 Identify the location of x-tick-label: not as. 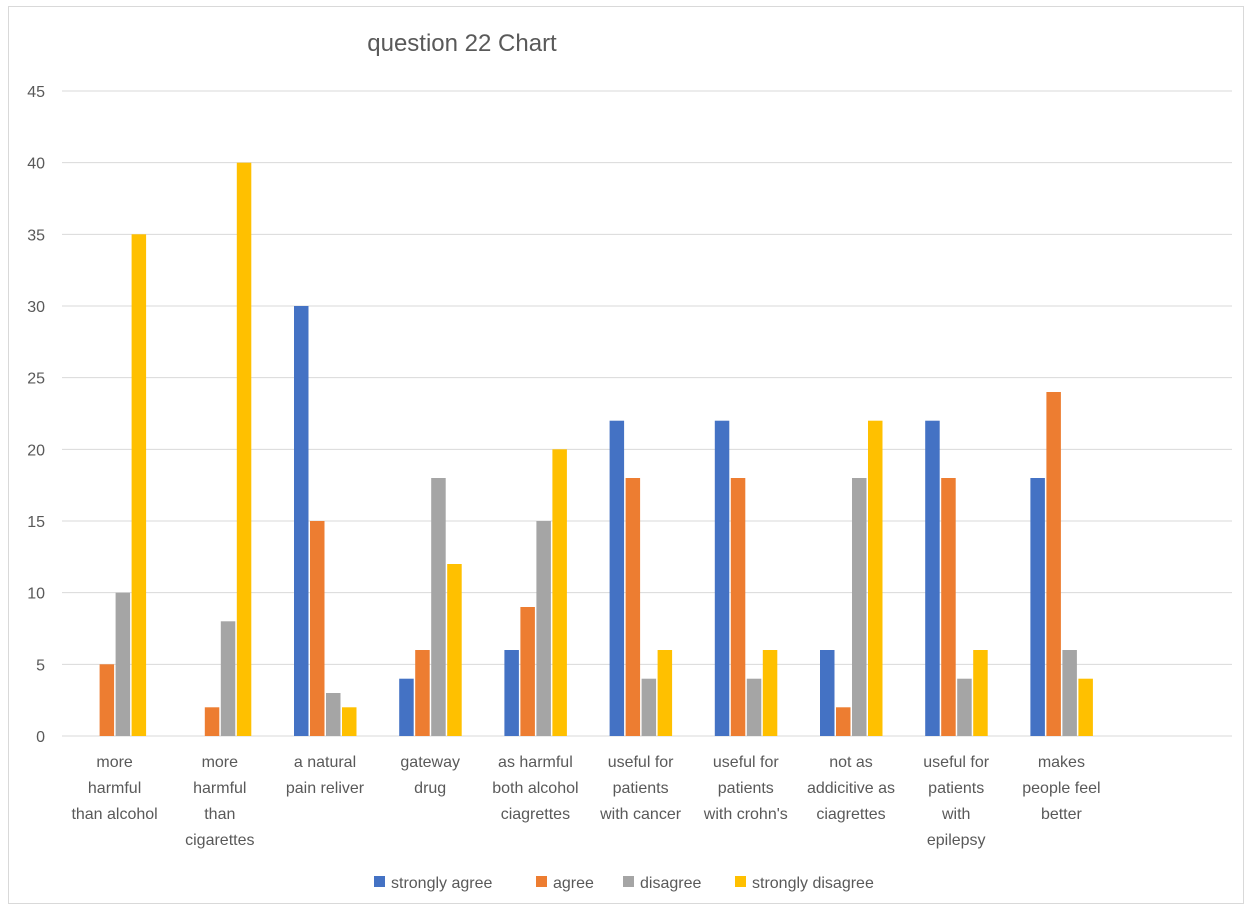
(851, 762).